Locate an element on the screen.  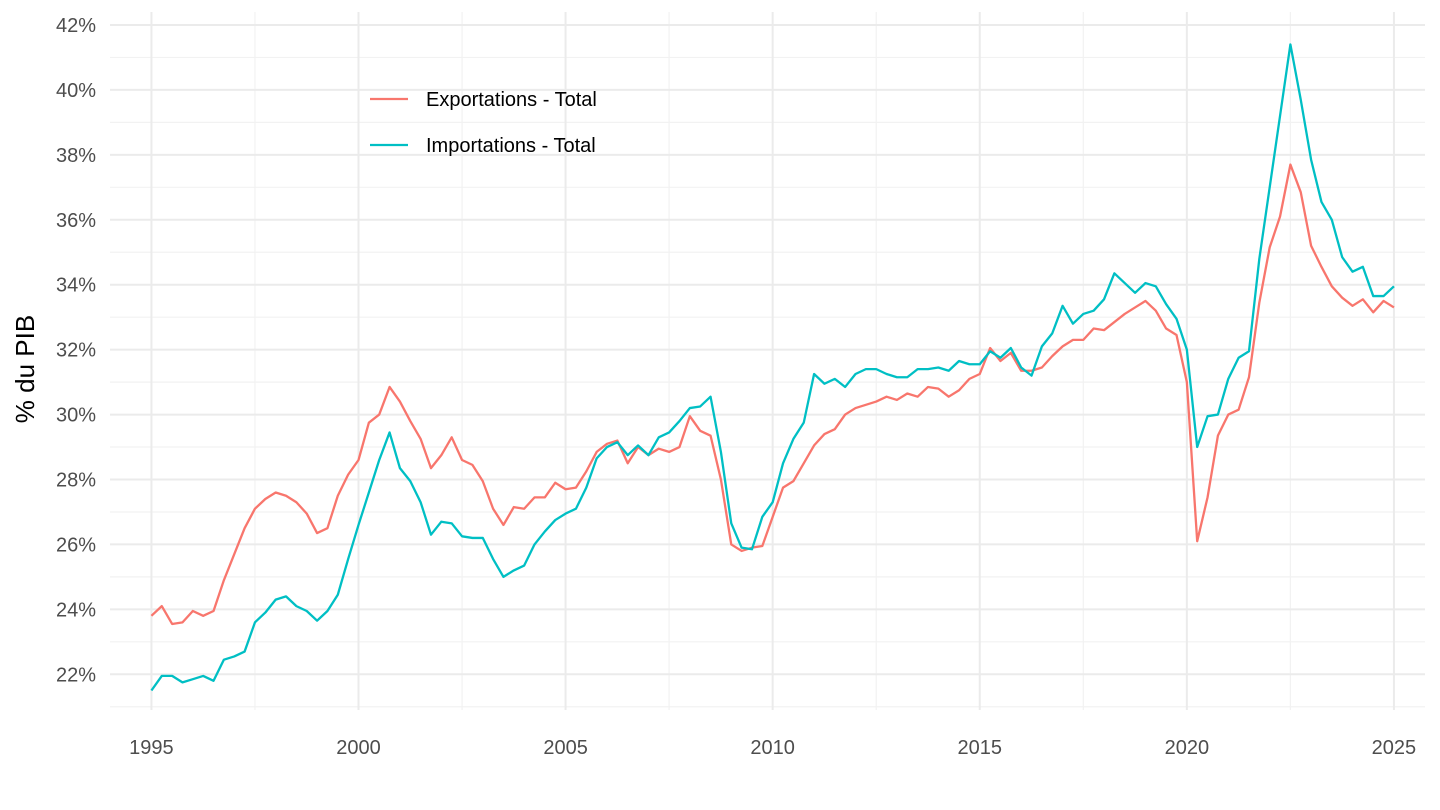
y-tick-label: 38% is located at coordinates (76, 156).